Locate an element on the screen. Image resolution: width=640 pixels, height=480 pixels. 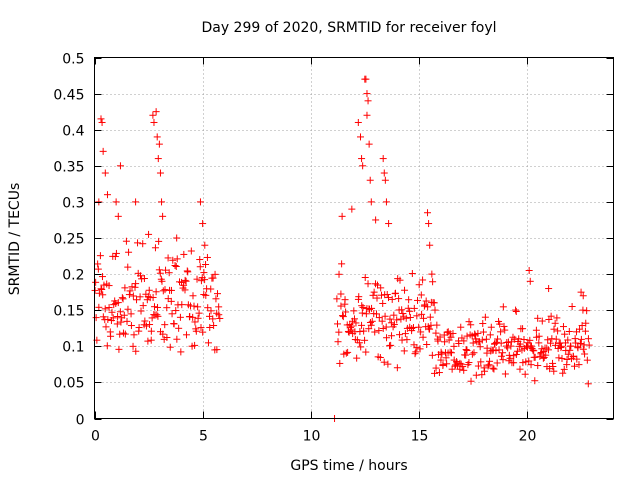
x-axis-title: GPS time / hours is located at coordinates (348, 466).